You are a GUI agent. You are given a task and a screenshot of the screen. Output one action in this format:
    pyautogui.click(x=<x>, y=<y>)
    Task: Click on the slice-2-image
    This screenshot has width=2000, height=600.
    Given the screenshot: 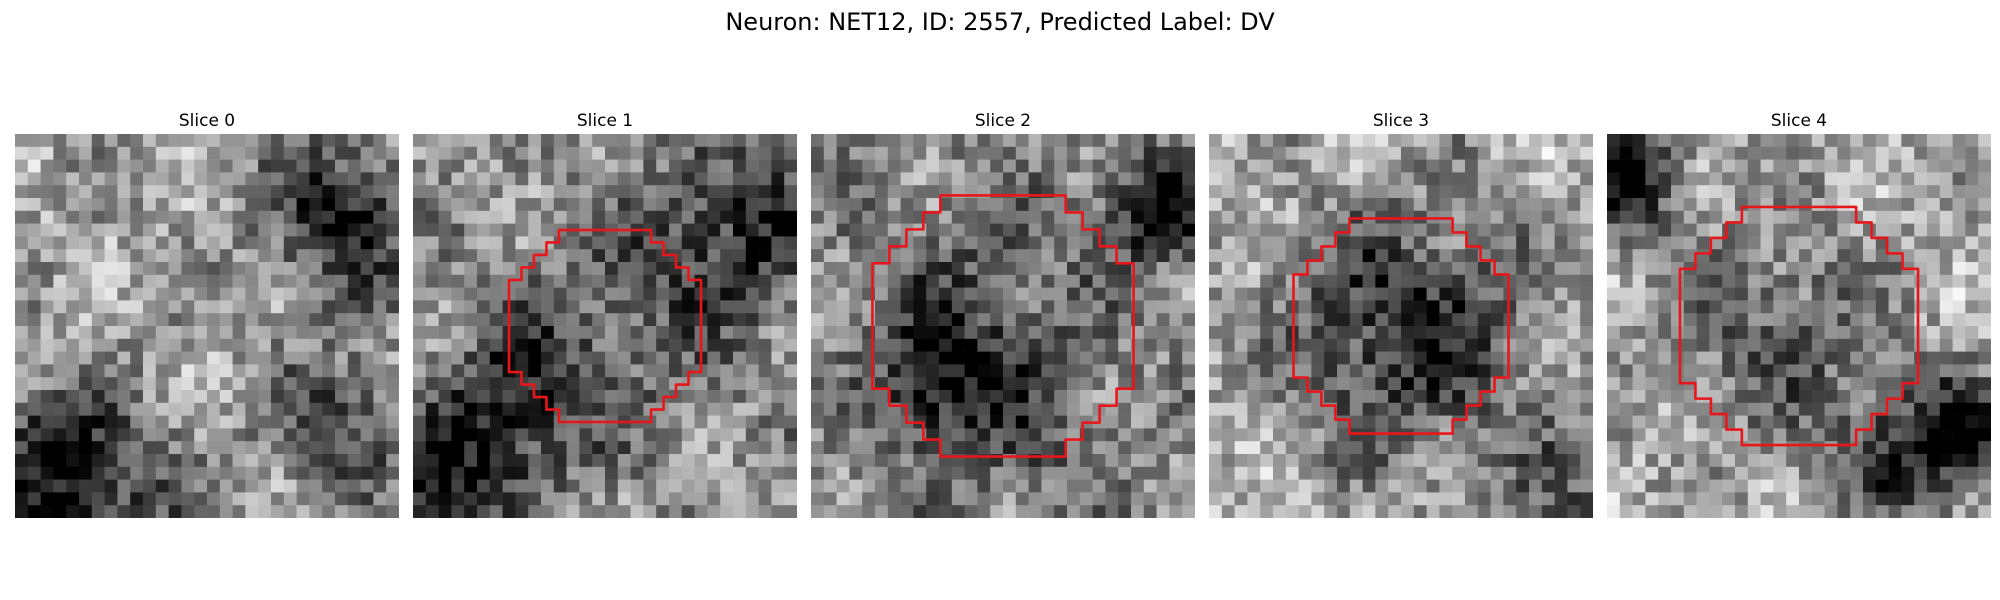 What is the action you would take?
    pyautogui.click(x=1003, y=326)
    